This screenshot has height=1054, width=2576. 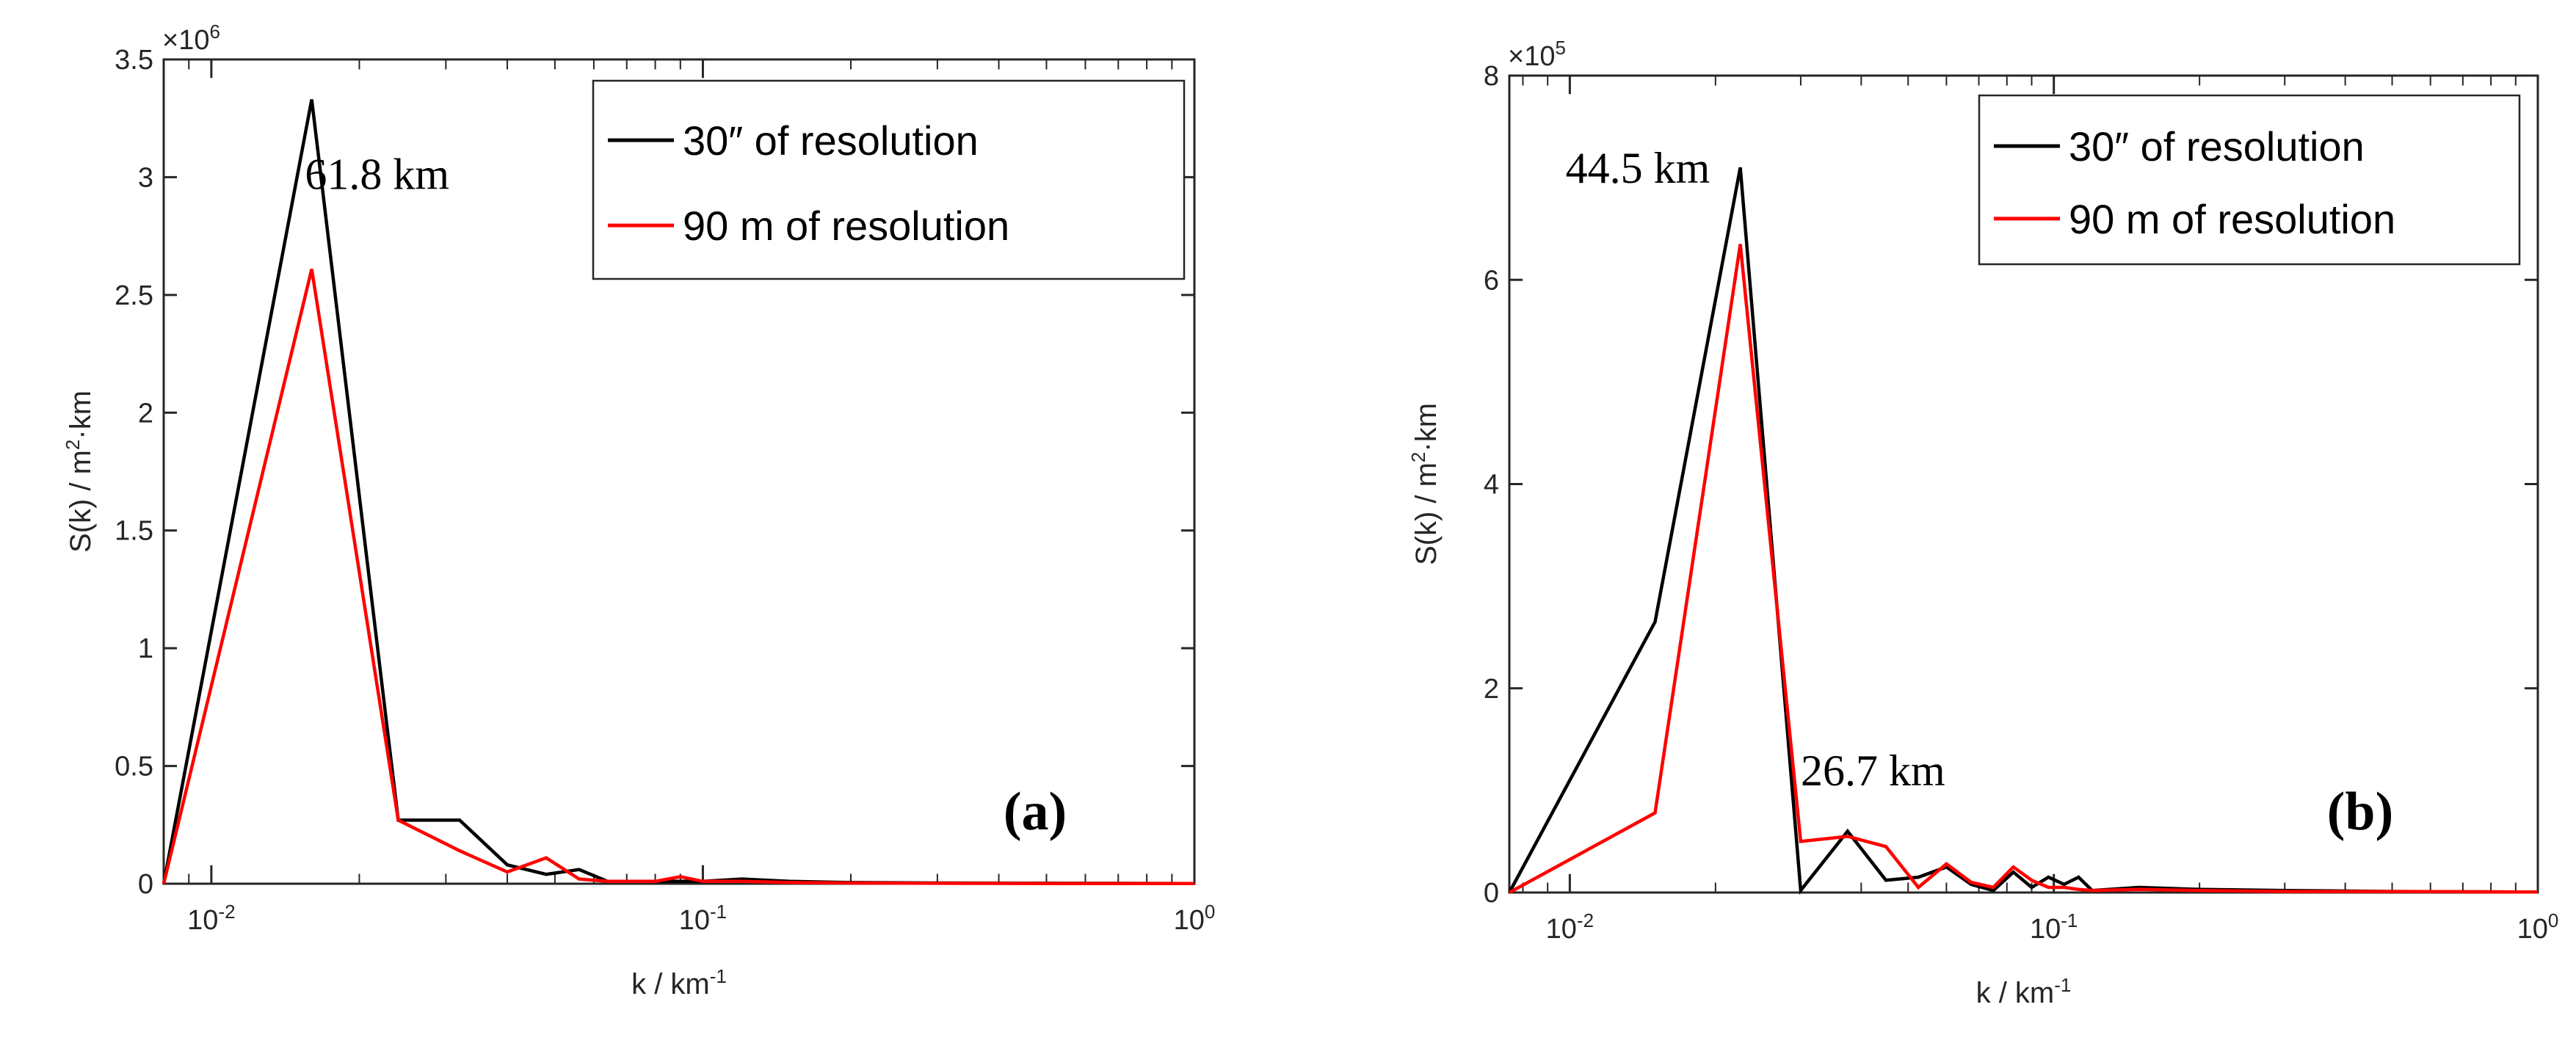 I want to click on y-tick-label-part: 4, so click(x=1492, y=486).